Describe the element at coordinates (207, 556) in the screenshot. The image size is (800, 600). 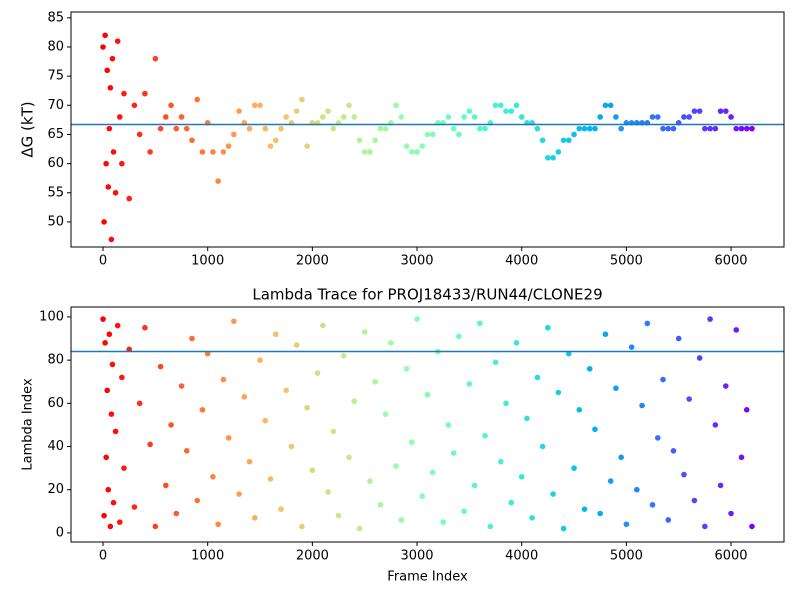
I see `x-tick-label: 1000` at that location.